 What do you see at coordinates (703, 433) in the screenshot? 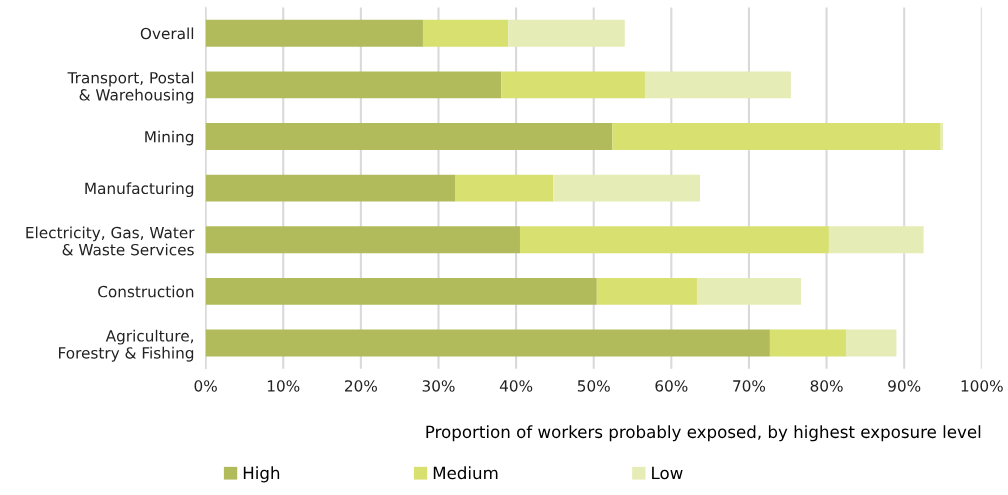
I see `x-axis-title: Proportion of workers probably exposed, by highest exposure level` at bounding box center [703, 433].